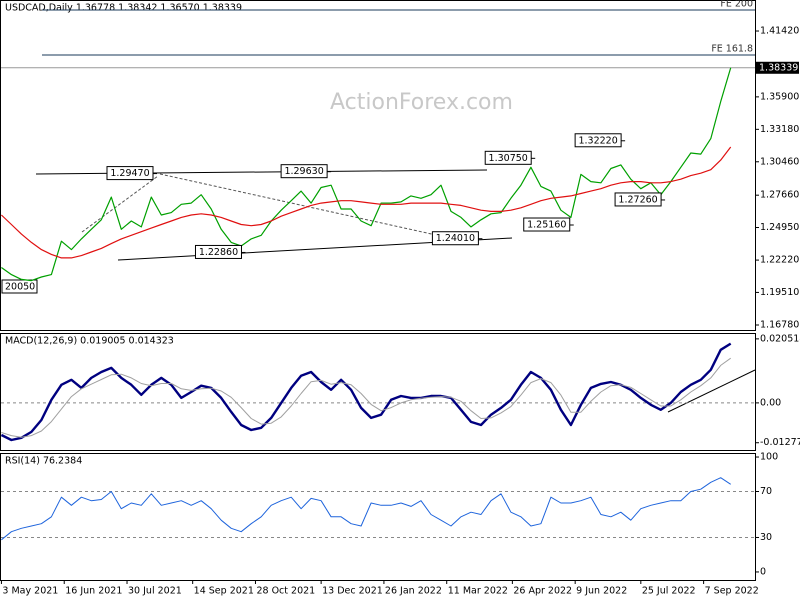 The image size is (800, 600). What do you see at coordinates (89, 341) in the screenshot?
I see `panel-title: MACD(12,26,9) 0.019005 0.014323` at bounding box center [89, 341].